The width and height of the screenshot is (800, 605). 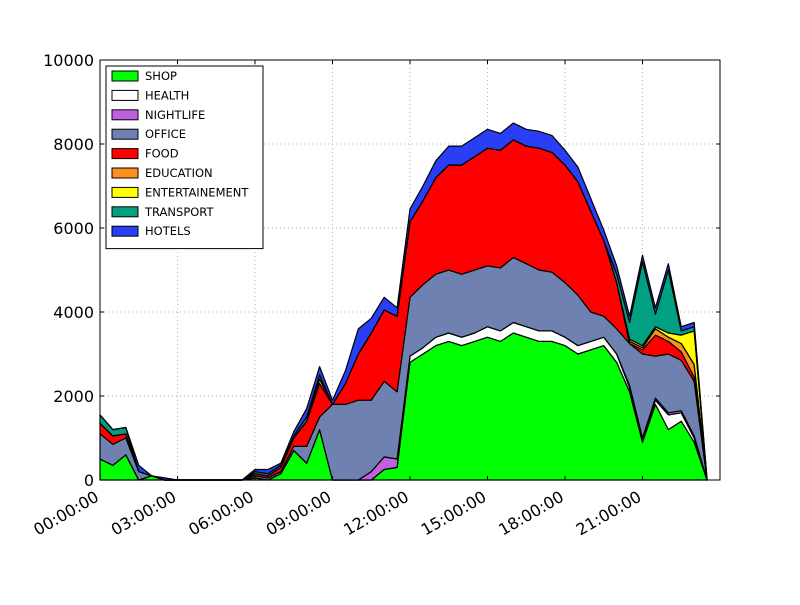 I want to click on legend-label: EDUCATION, so click(x=179, y=173).